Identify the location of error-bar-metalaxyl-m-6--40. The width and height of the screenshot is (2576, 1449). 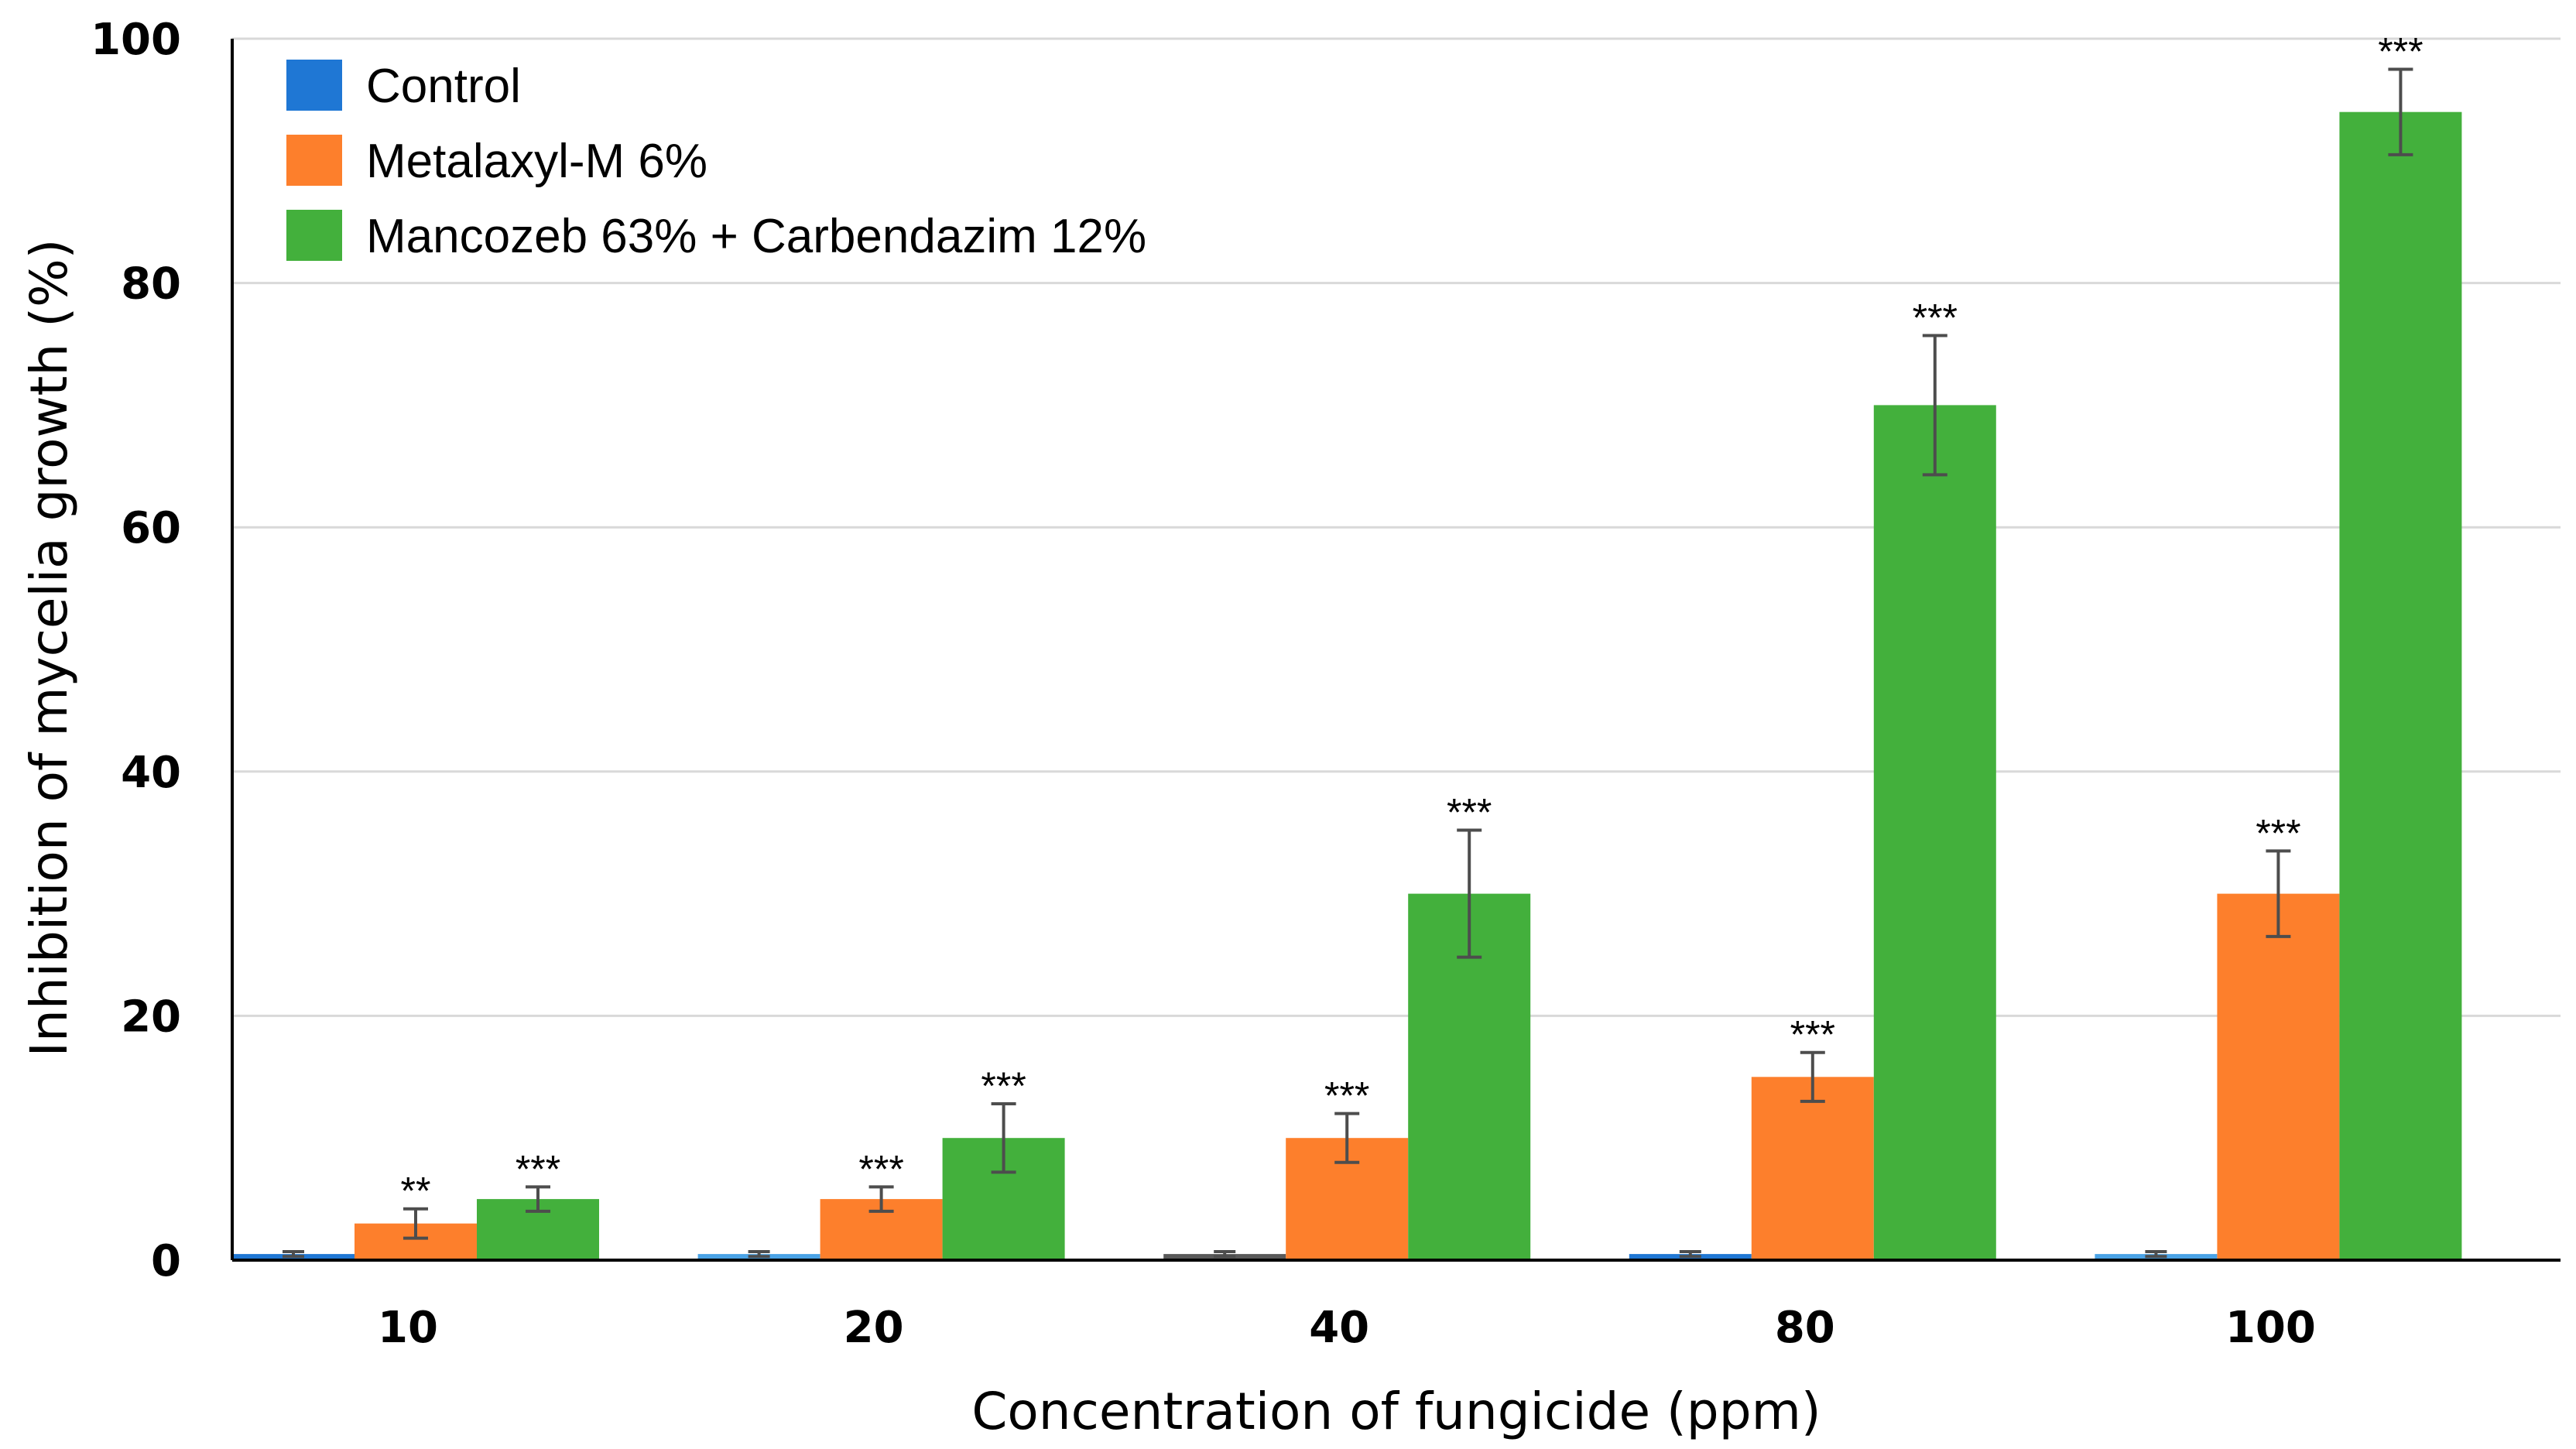
(1347, 1138).